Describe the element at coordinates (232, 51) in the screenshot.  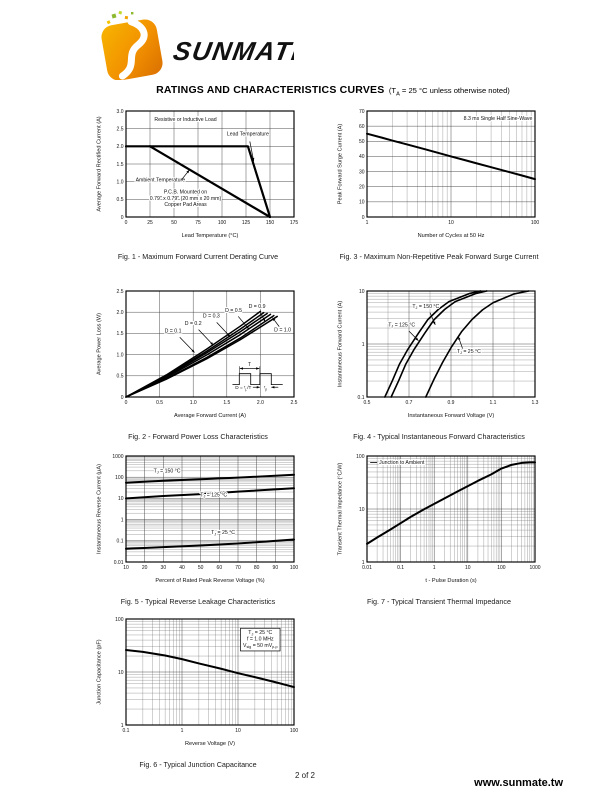
I see `logo-wordmark: SUNMATE` at that location.